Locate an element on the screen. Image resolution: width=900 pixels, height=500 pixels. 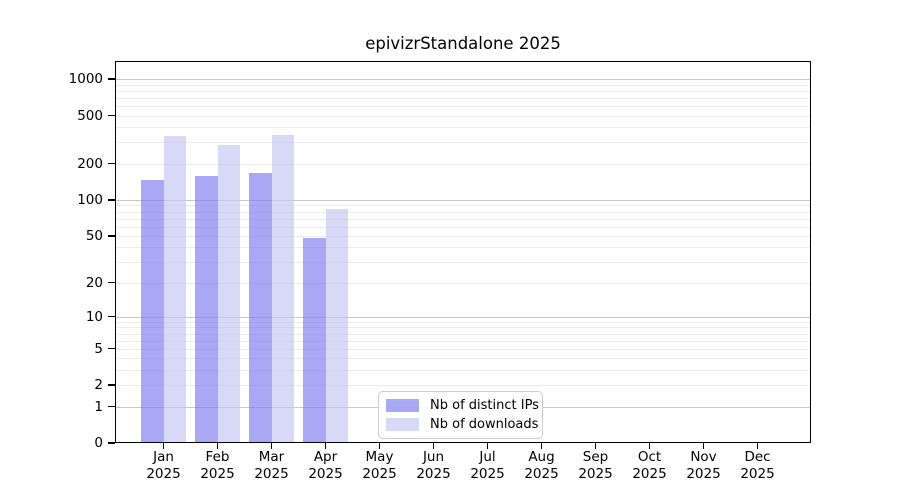
y-tick-label: 50 is located at coordinates (94, 235).